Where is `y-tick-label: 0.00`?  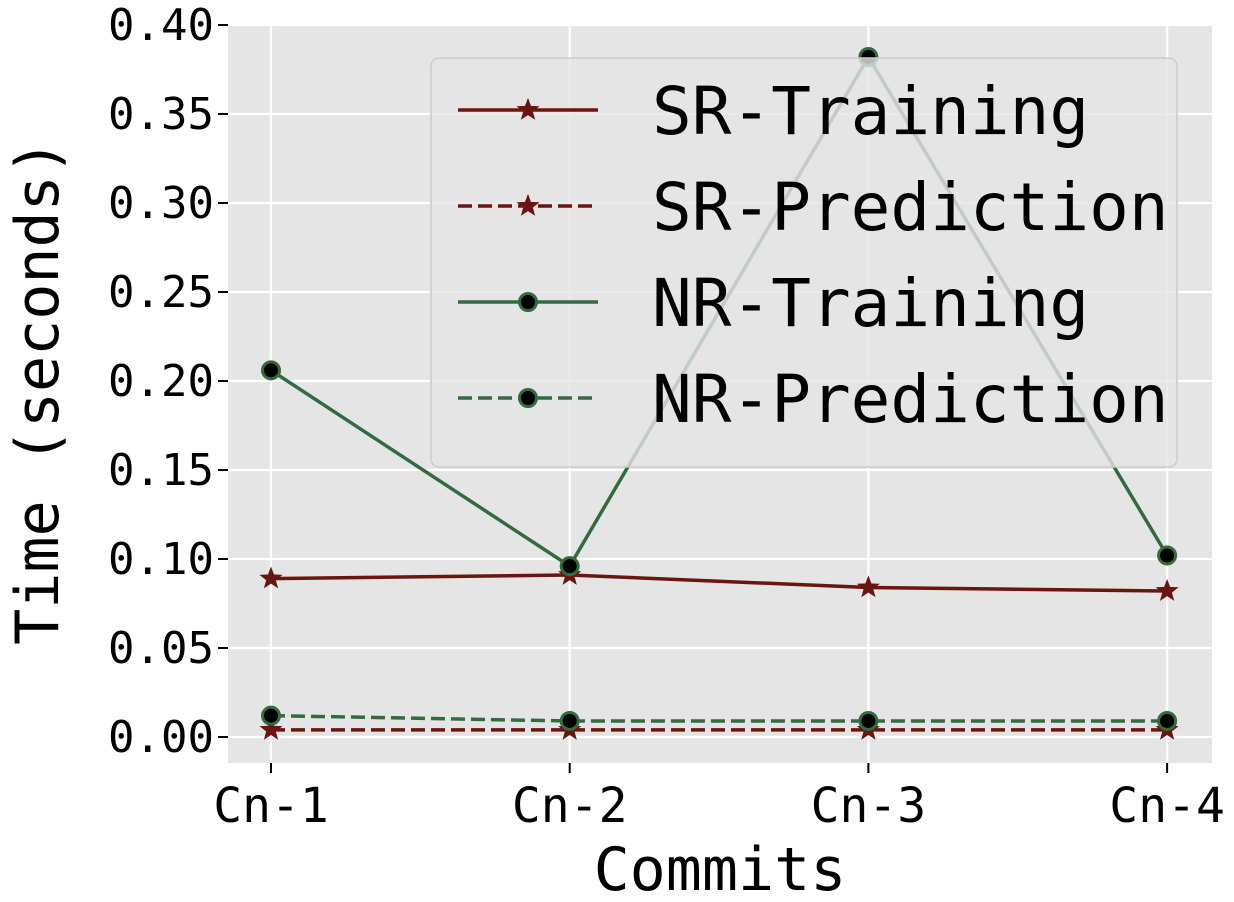
y-tick-label: 0.00 is located at coordinates (161, 737).